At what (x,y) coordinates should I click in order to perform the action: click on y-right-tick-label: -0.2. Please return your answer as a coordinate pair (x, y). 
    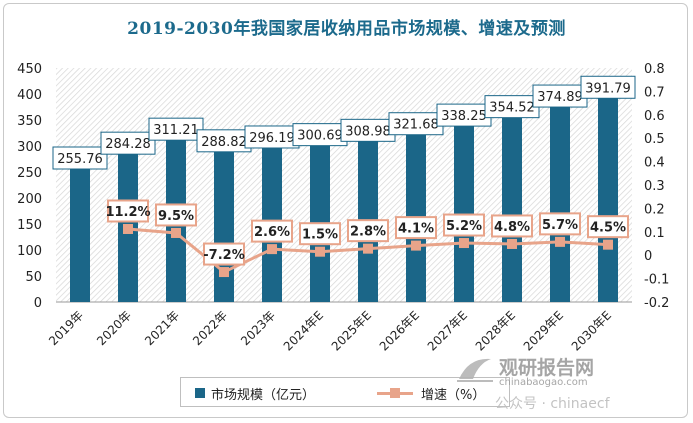
    Looking at the image, I should click on (656, 303).